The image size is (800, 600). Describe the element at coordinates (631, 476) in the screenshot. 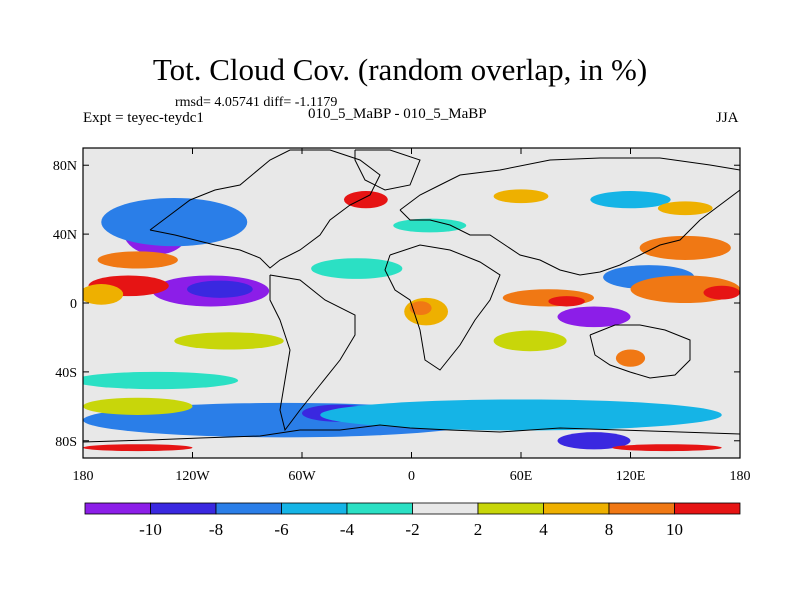

I see `lon-tick-label: 120E` at that location.